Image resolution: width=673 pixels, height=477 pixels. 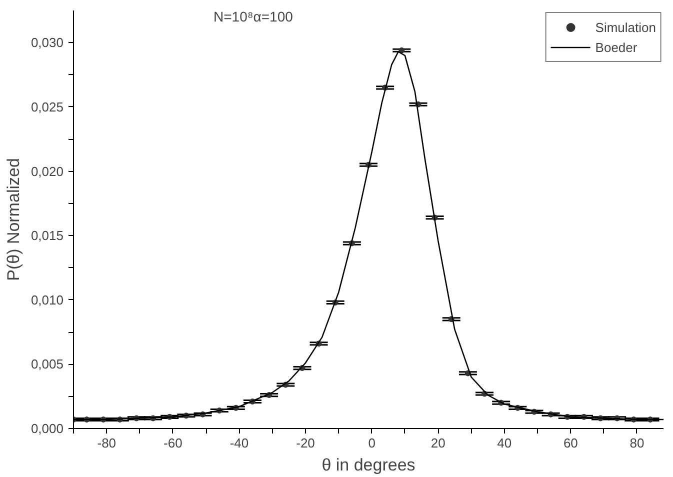 I want to click on x-tick-label: 40, so click(x=504, y=443).